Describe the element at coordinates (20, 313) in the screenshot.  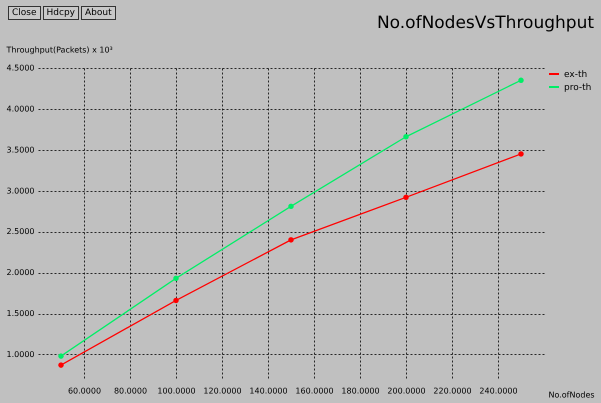
I see `y-tick-label: 1.5000` at that location.